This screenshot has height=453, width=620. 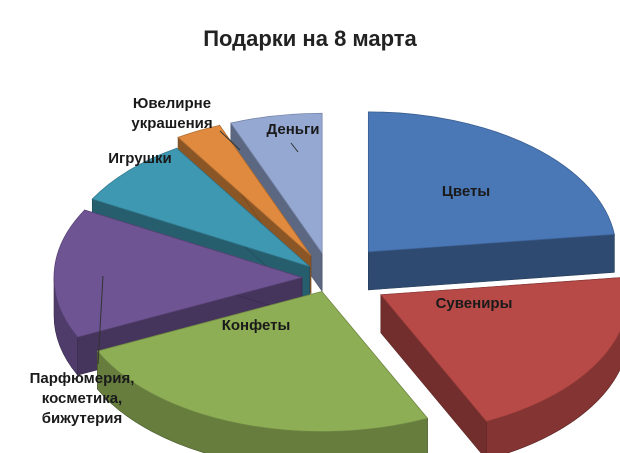 What do you see at coordinates (82, 398) in the screenshot?
I see `slice-label-3: Парфюмерия, косметика, бижутерия` at bounding box center [82, 398].